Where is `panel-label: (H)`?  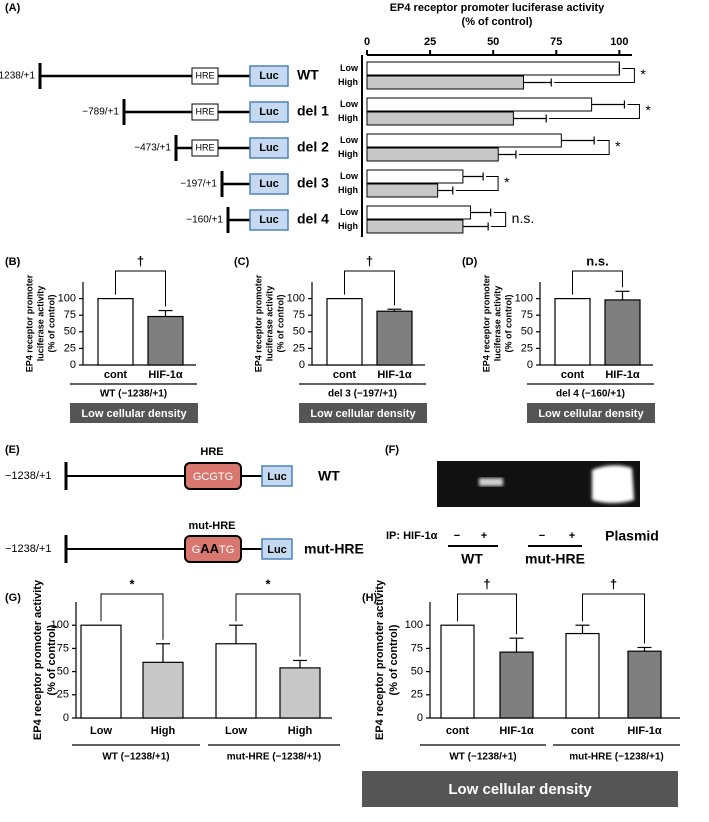
panel-label: (H) is located at coordinates (370, 598).